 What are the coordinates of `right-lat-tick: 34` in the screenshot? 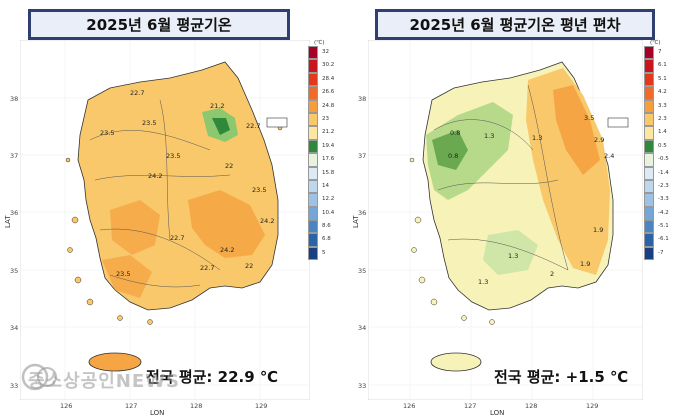 It's located at (362, 328).